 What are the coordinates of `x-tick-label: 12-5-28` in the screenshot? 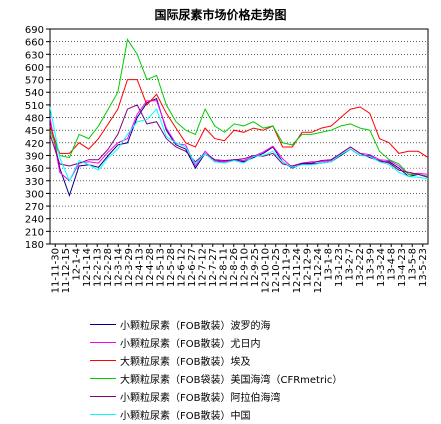 It's located at (171, 267).